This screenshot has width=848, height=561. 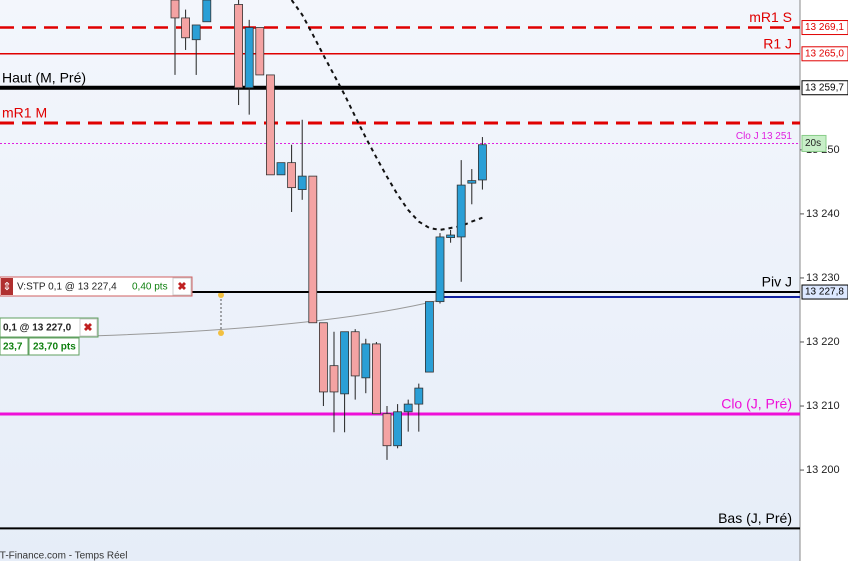 I want to click on order-qty: 23,7, so click(x=13, y=347).